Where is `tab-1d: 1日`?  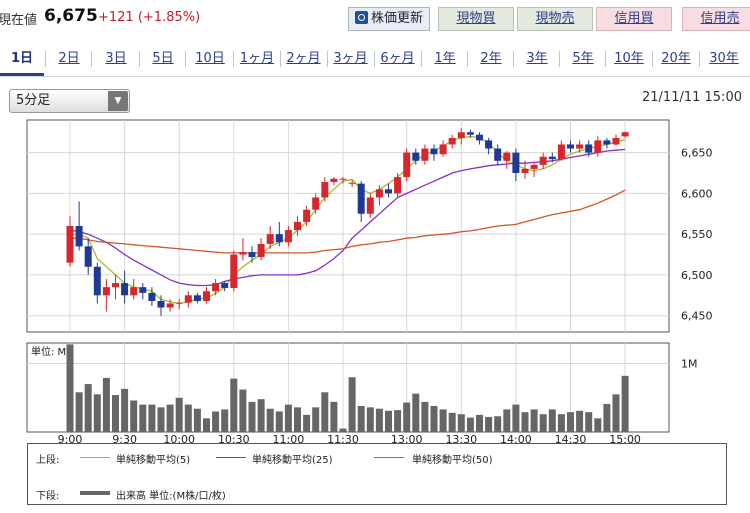 tab-1d: 1日 is located at coordinates (22, 58).